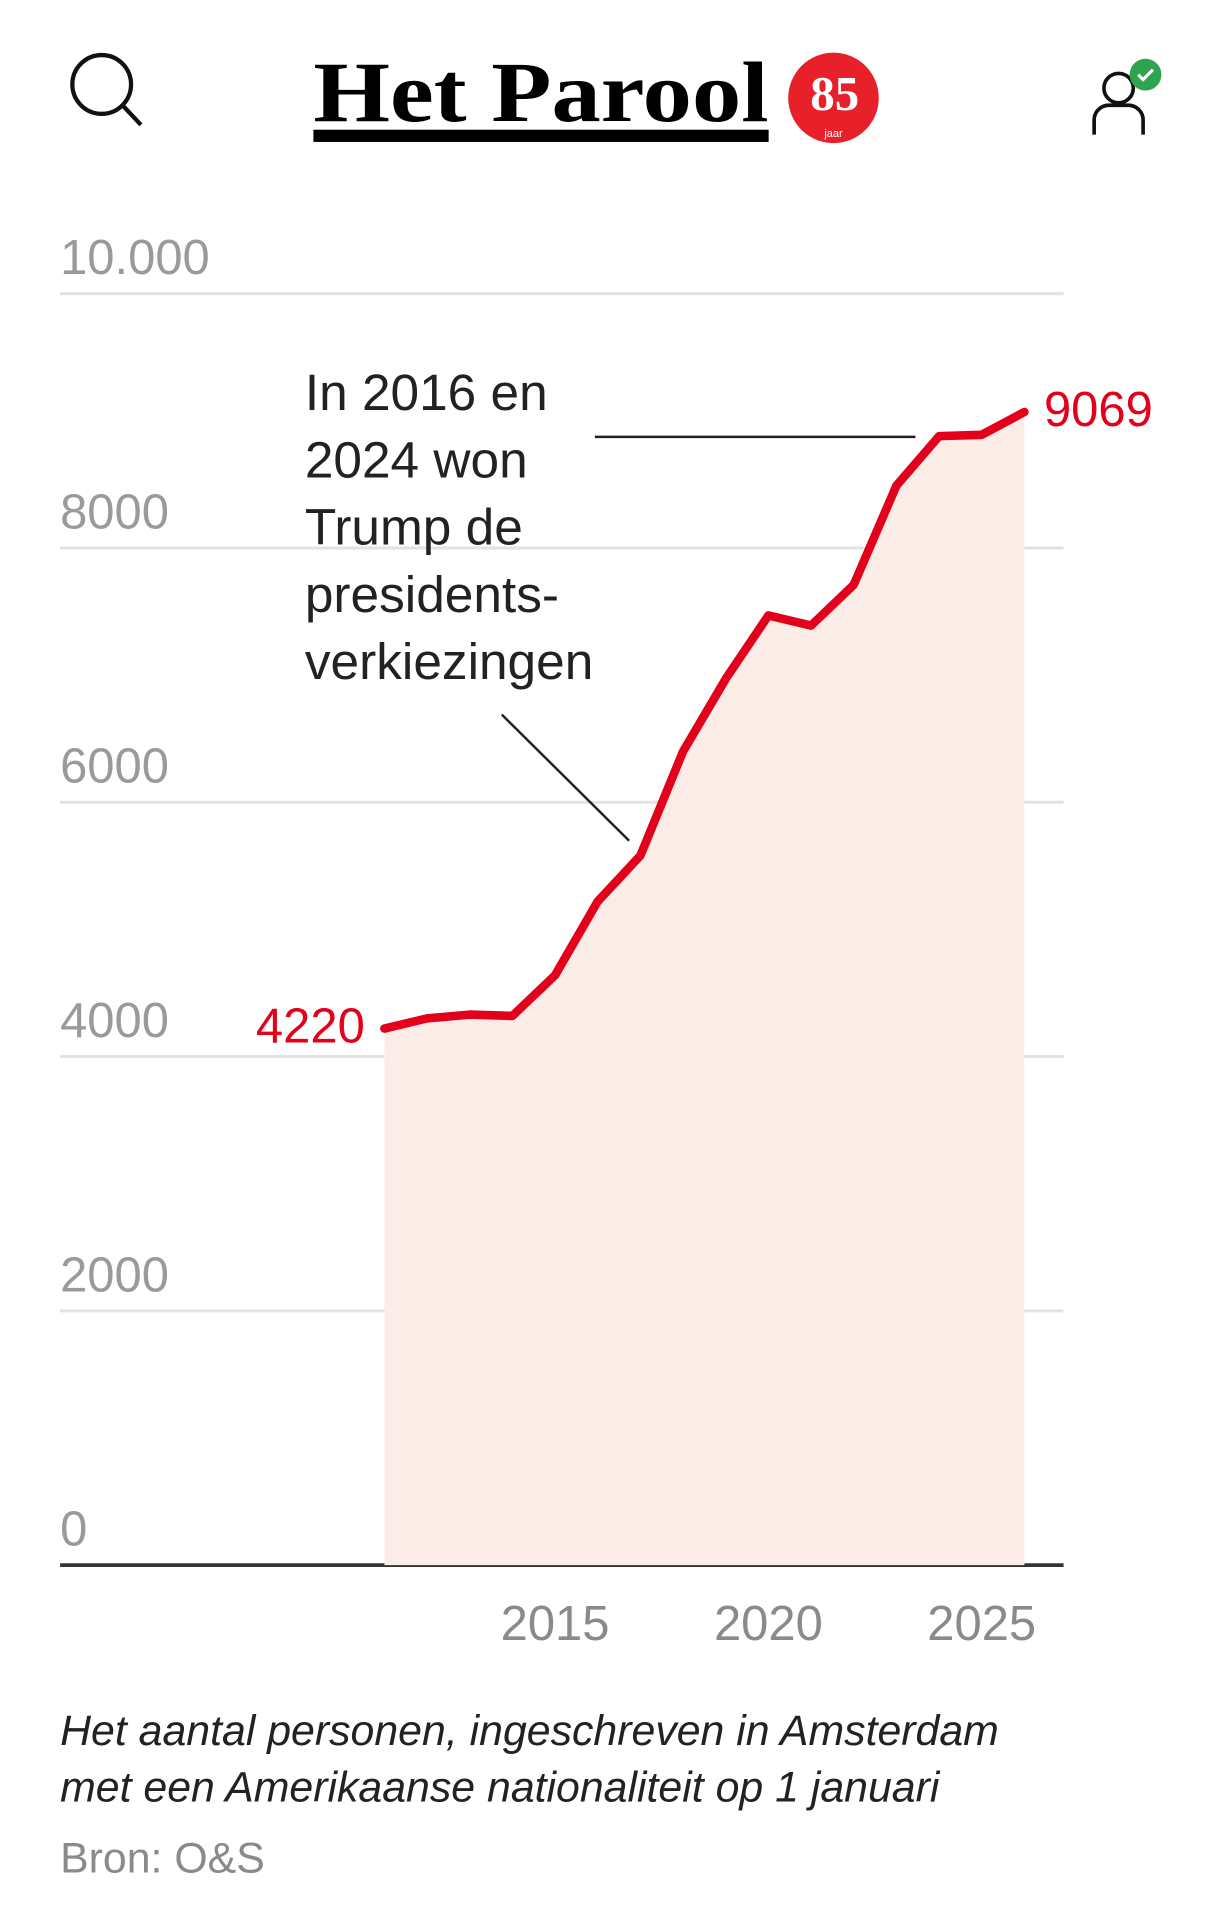 This screenshot has width=1224, height=1909. What do you see at coordinates (1127, 96) in the screenshot?
I see `account-icon` at bounding box center [1127, 96].